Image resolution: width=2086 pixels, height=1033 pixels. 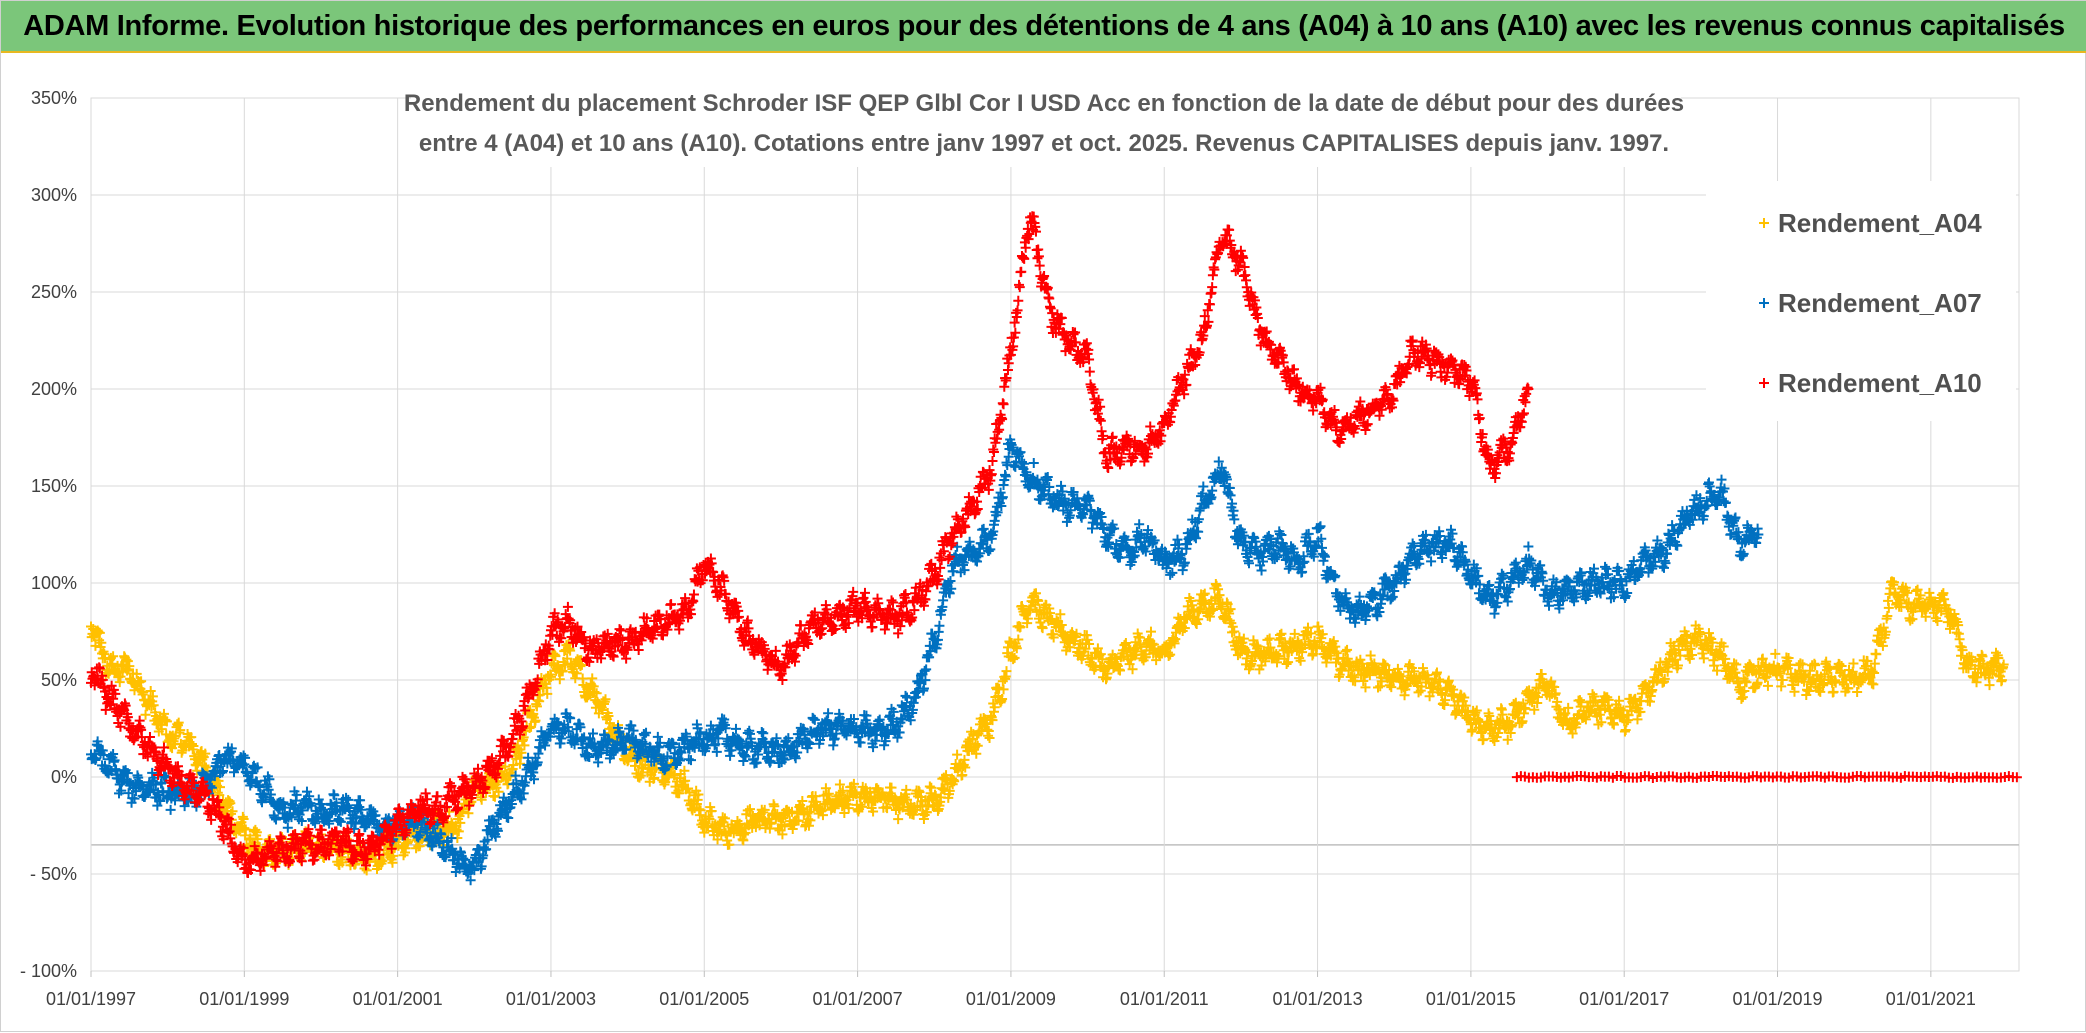 I want to click on x-tick-label: 01/01/2009, so click(x=1011, y=999).